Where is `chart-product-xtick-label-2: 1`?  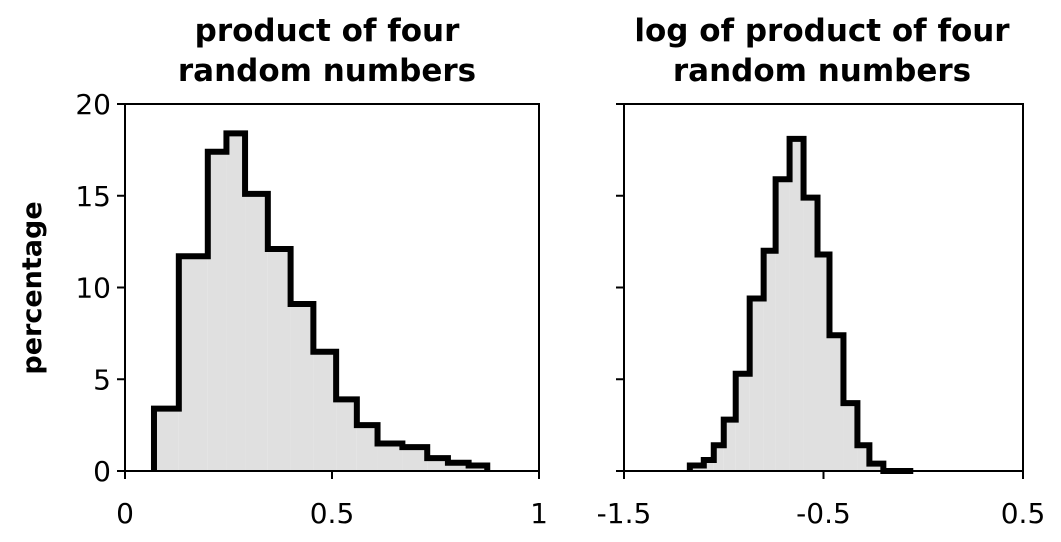 chart-product-xtick-label-2: 1 is located at coordinates (539, 513).